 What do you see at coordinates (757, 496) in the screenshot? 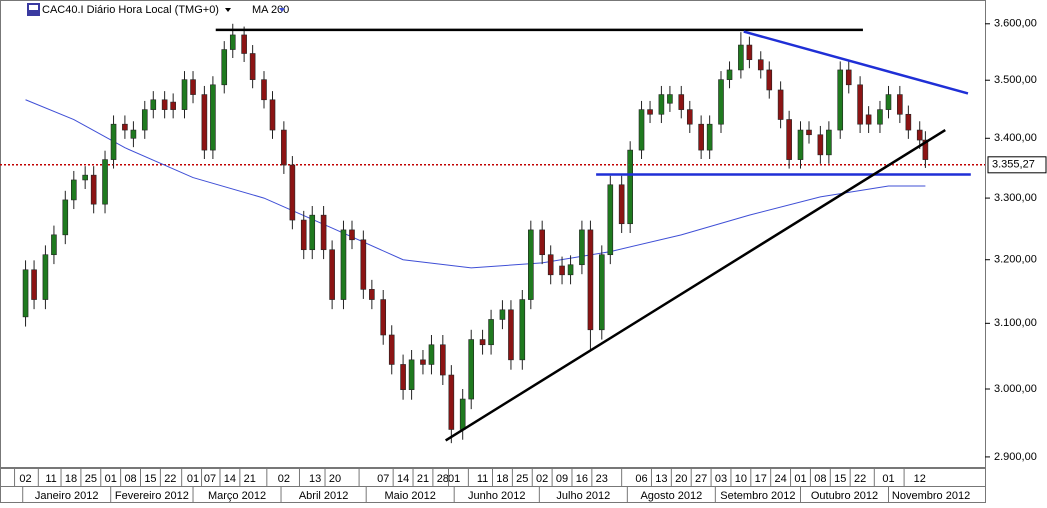
I see `month-label: Setembro 2012` at bounding box center [757, 496].